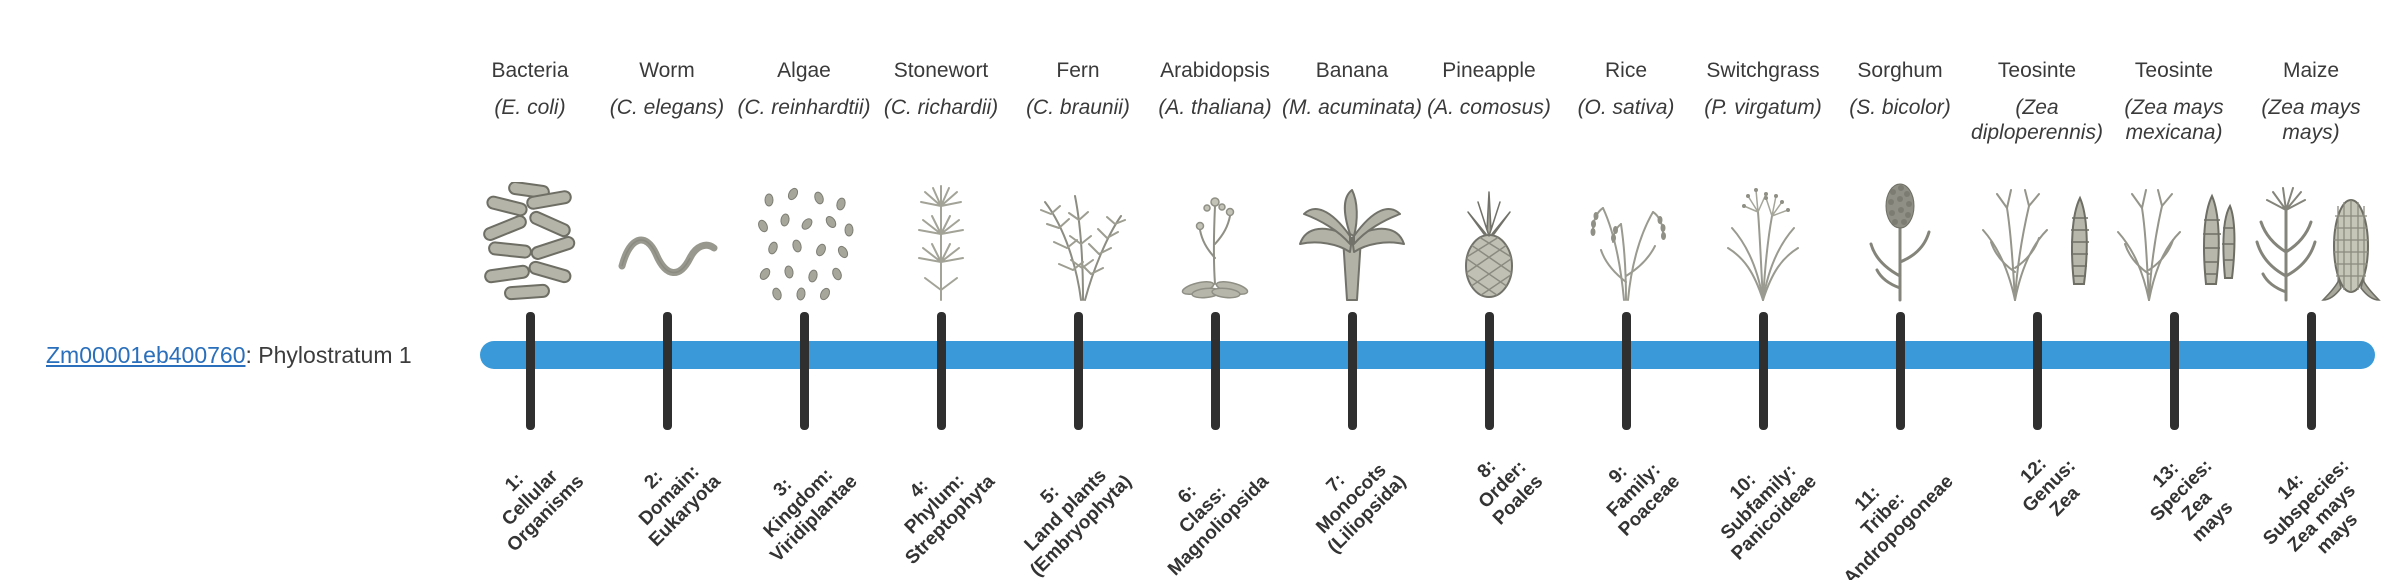  Describe the element at coordinates (1763, 235) in the screenshot. I see `switchgrass-icon` at that location.